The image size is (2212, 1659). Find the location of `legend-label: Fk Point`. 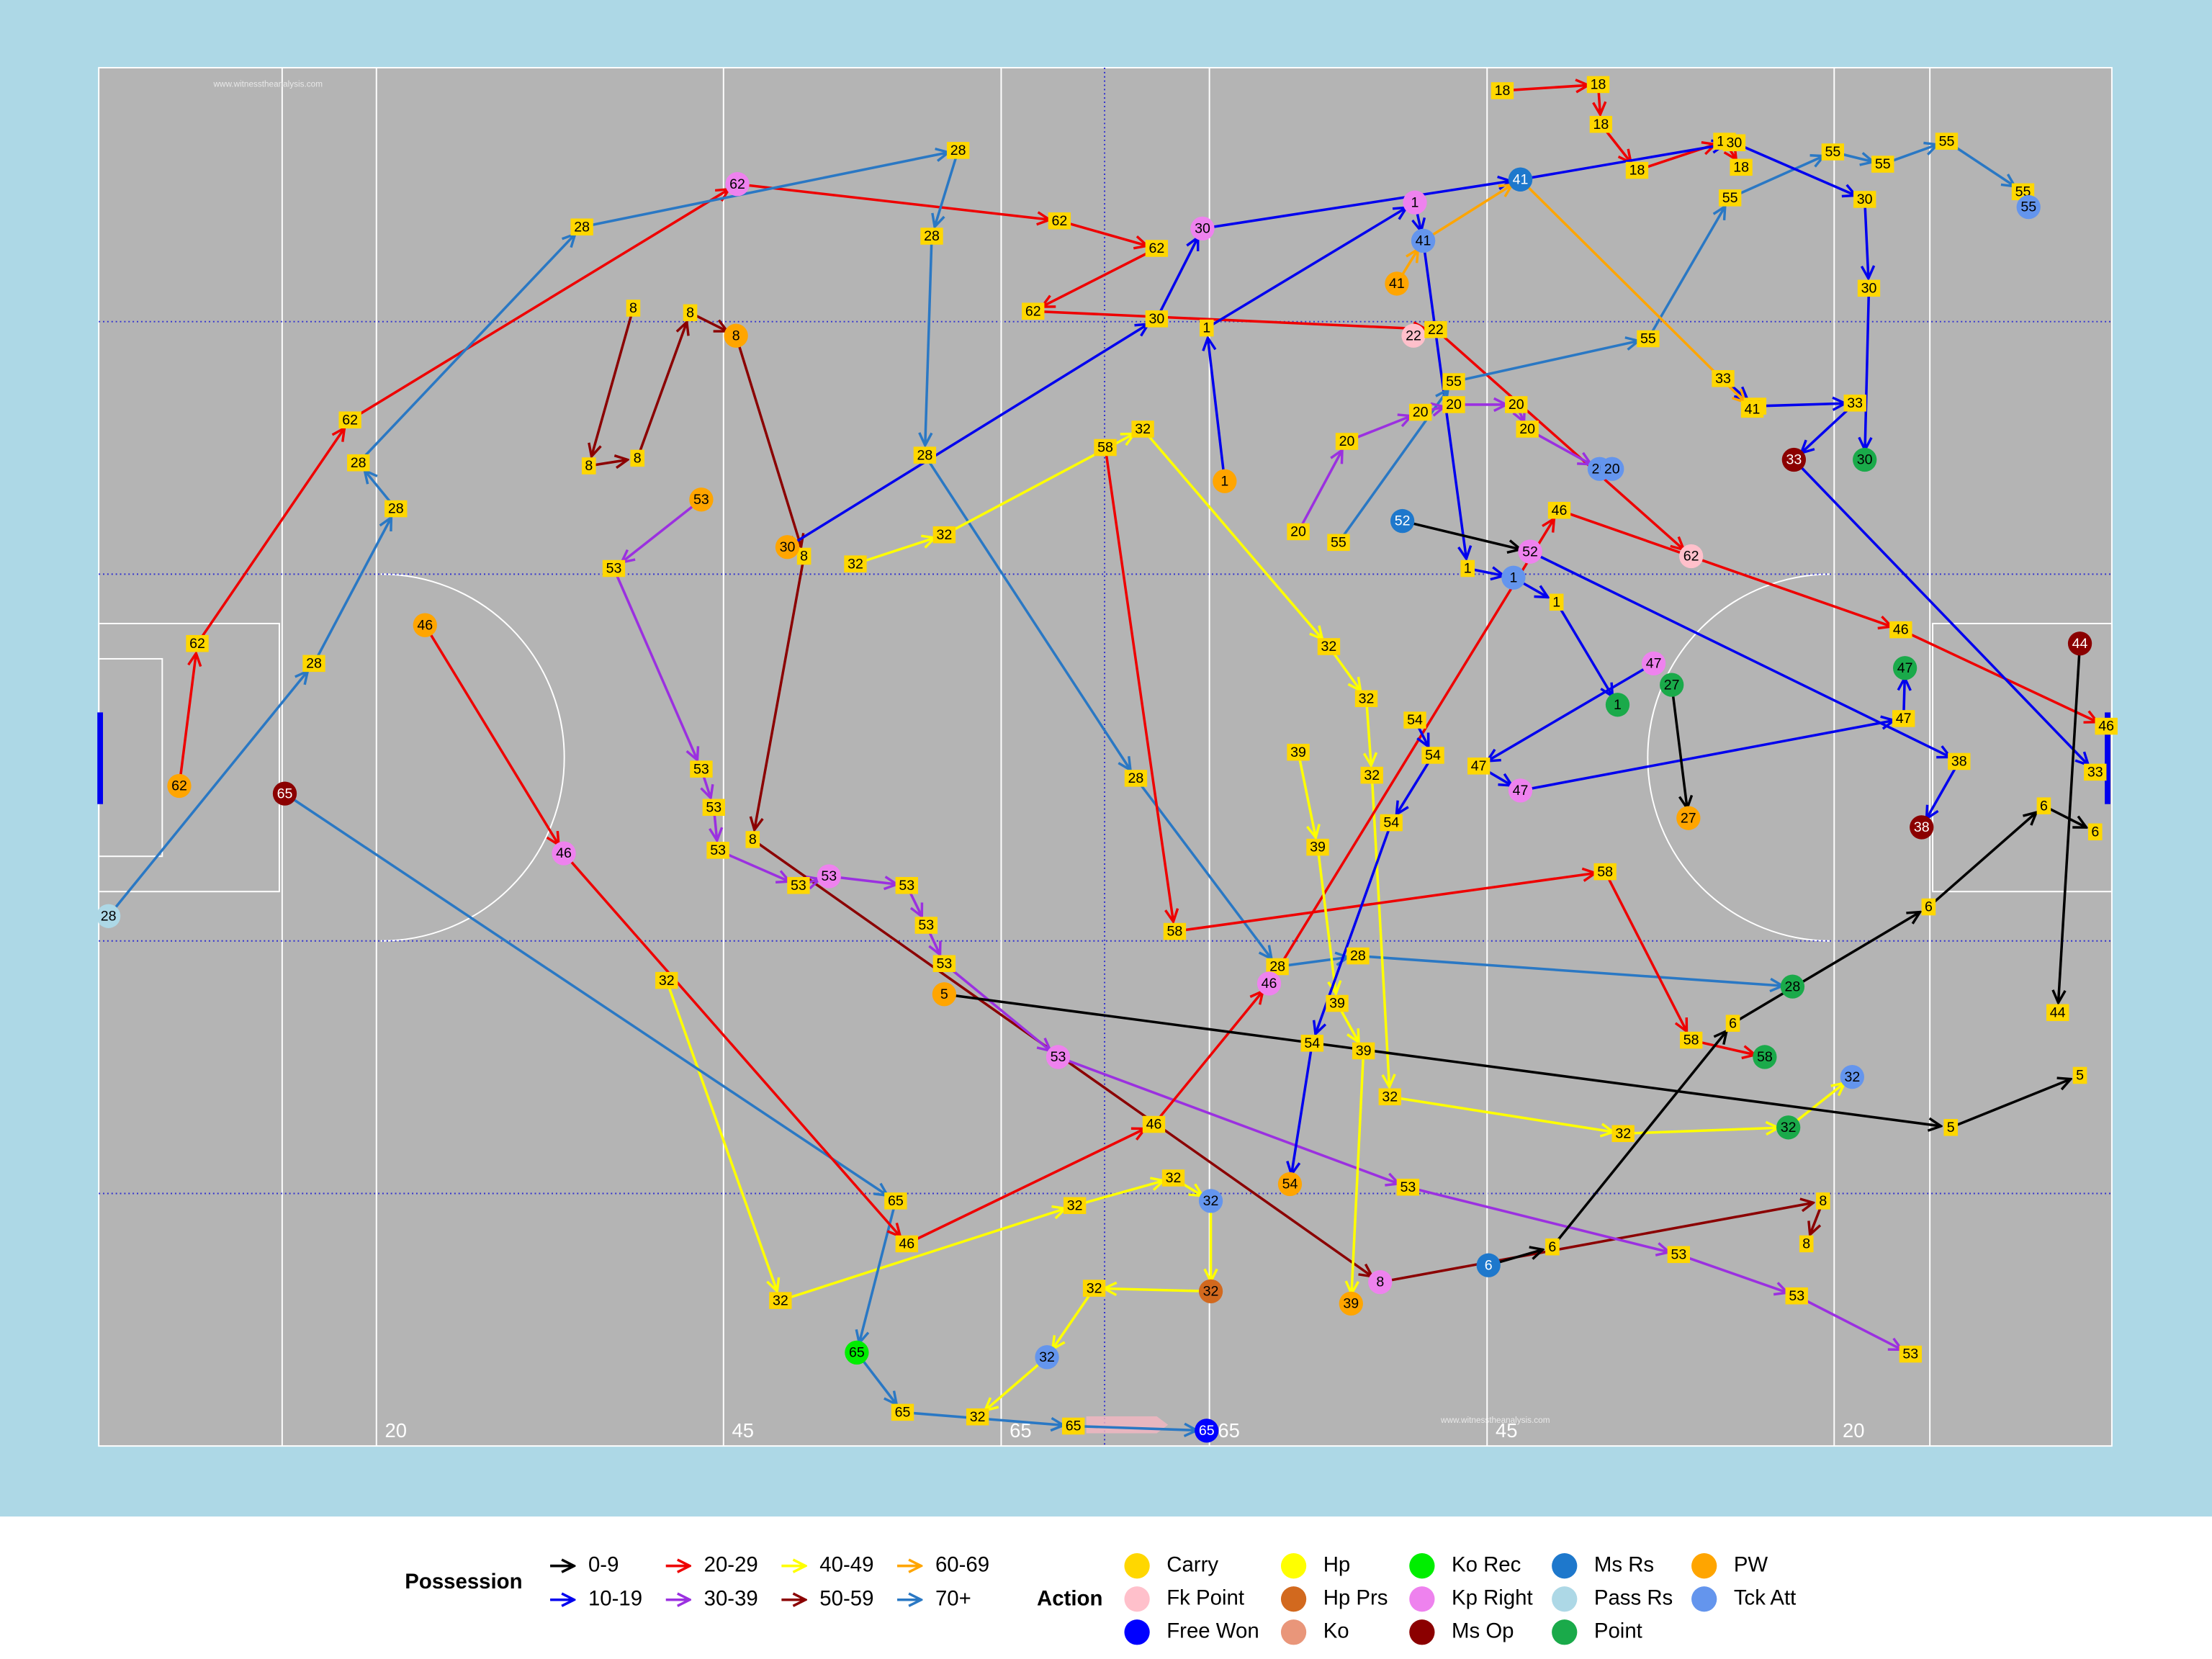

legend-label: Fk Point is located at coordinates (1205, 1598).